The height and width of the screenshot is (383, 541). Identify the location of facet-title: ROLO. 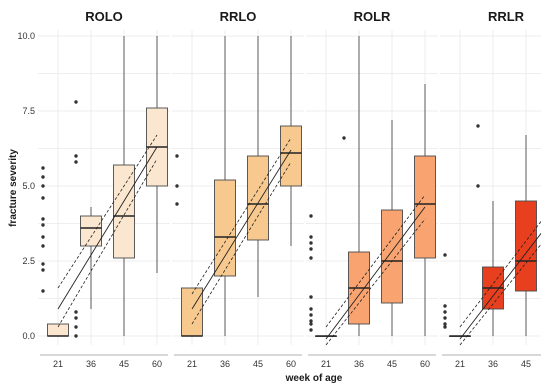
(104, 16).